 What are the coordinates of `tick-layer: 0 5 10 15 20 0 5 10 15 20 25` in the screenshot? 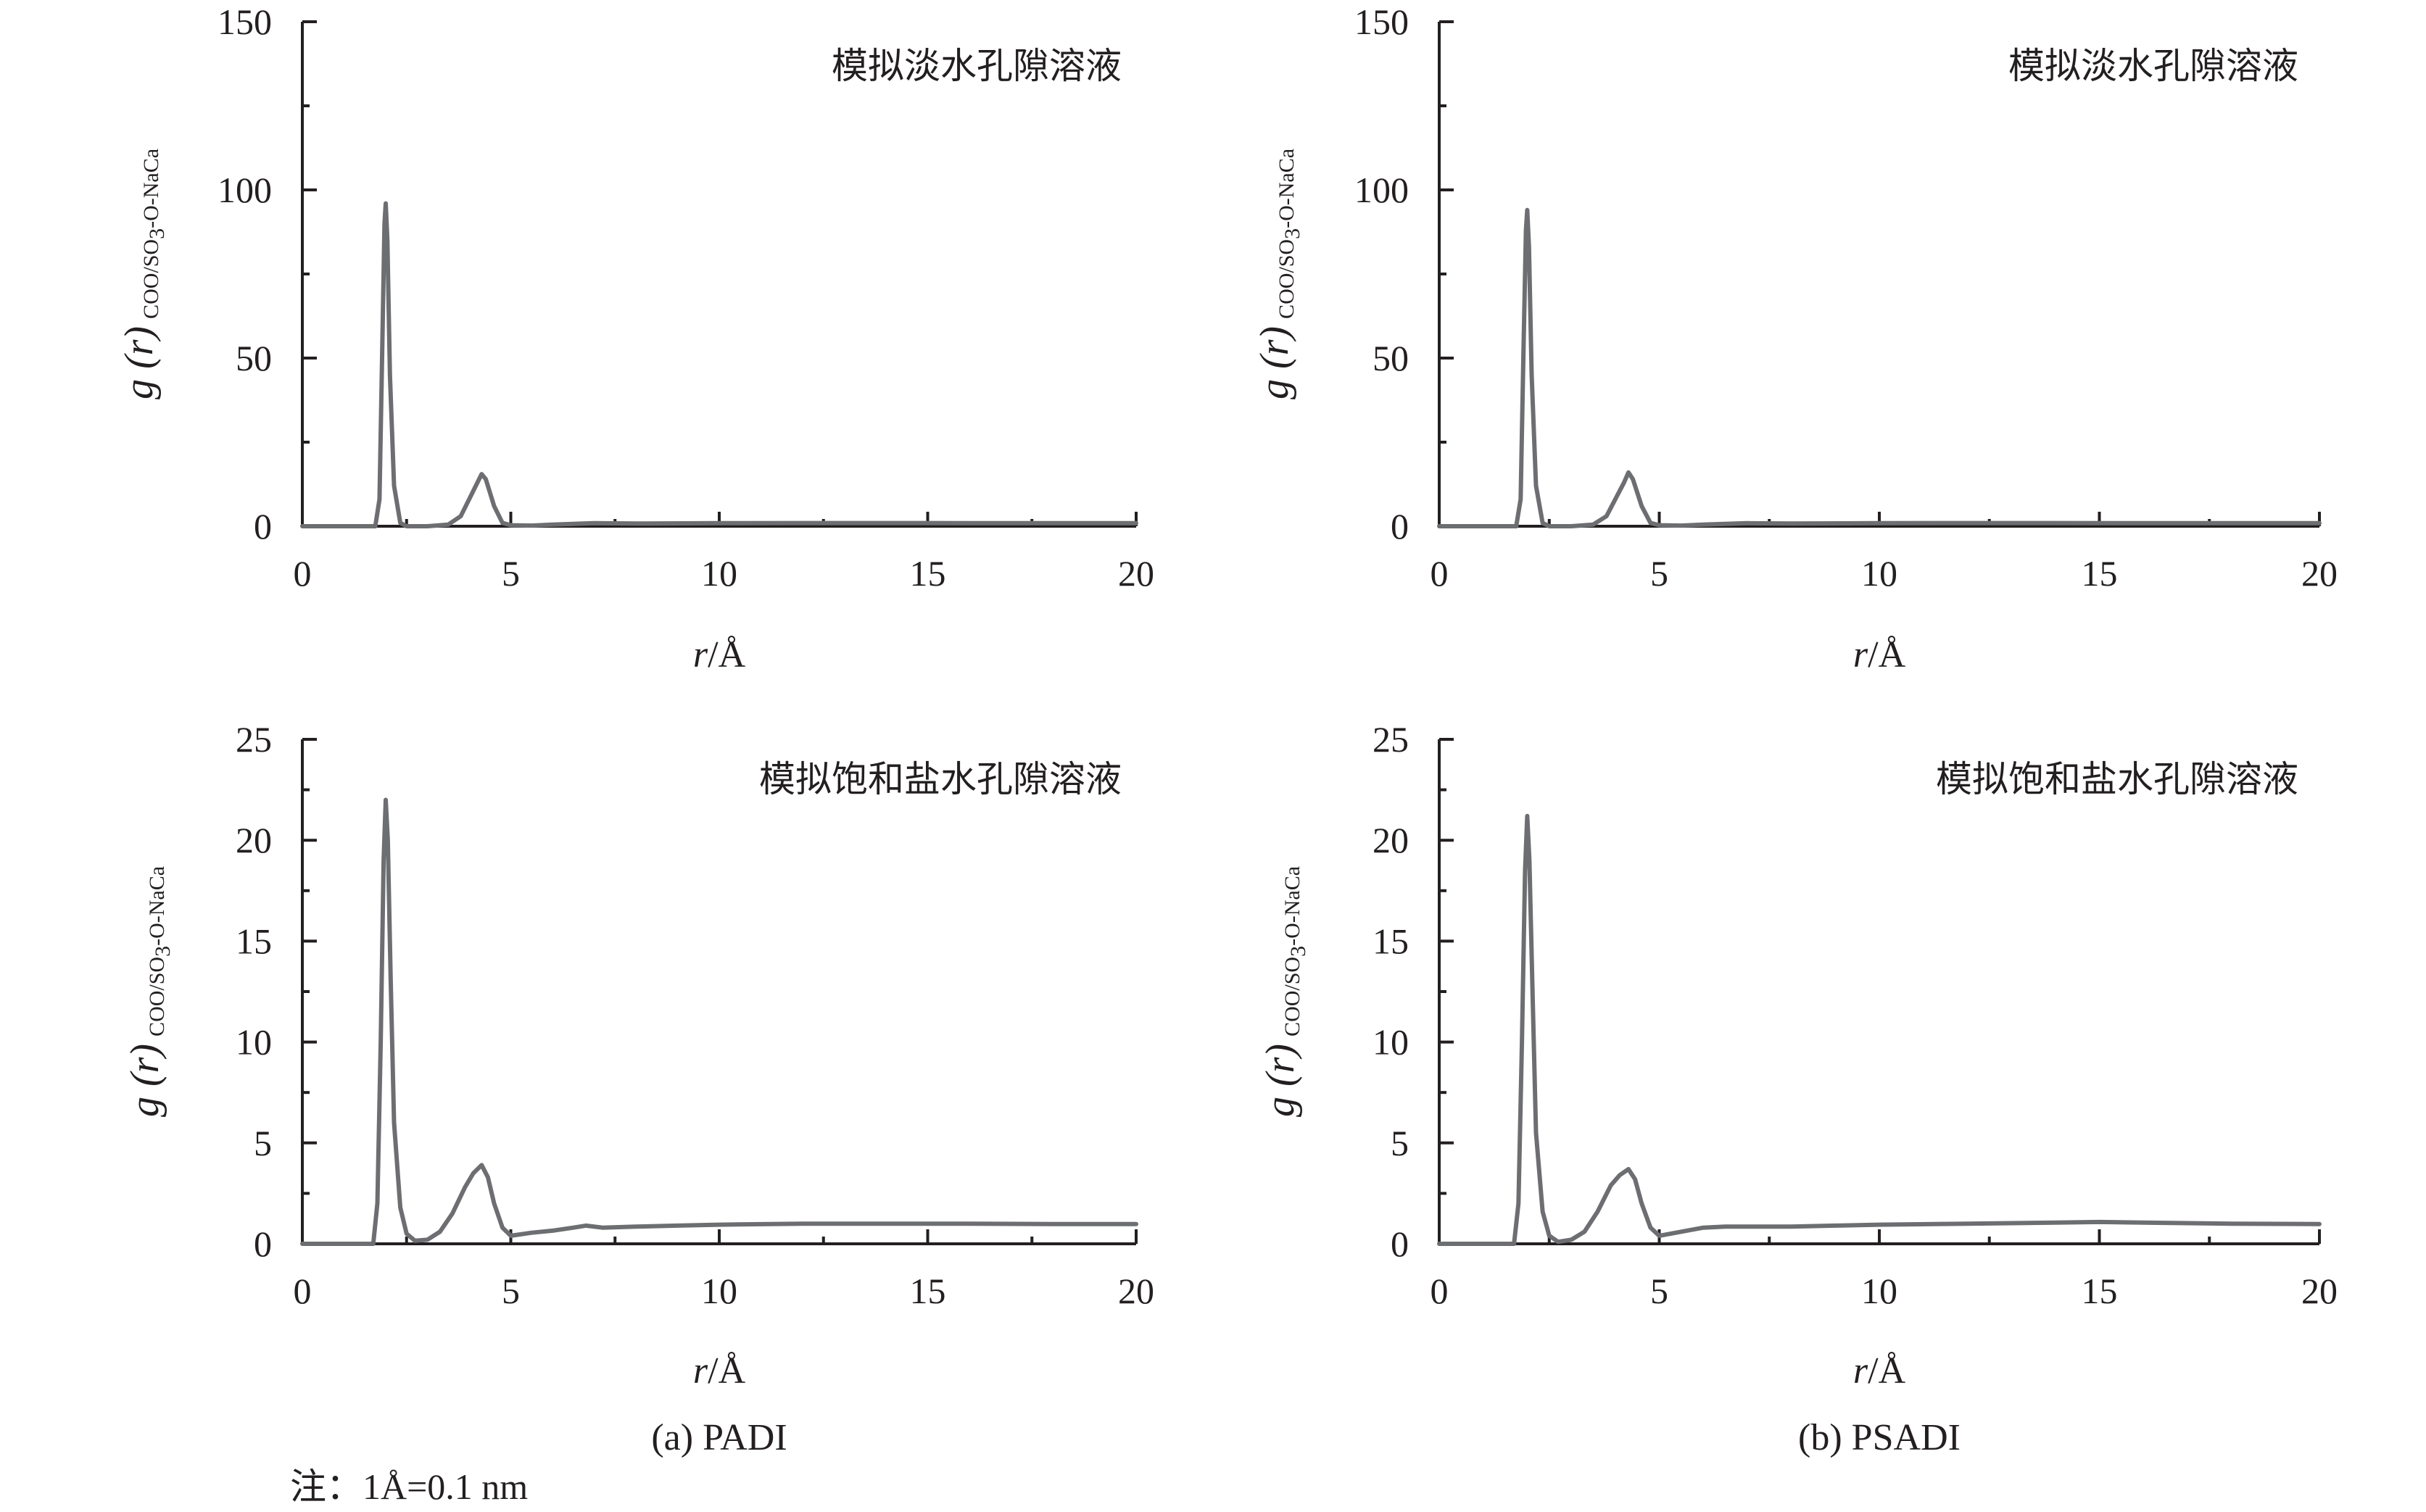 It's located at (695, 1015).